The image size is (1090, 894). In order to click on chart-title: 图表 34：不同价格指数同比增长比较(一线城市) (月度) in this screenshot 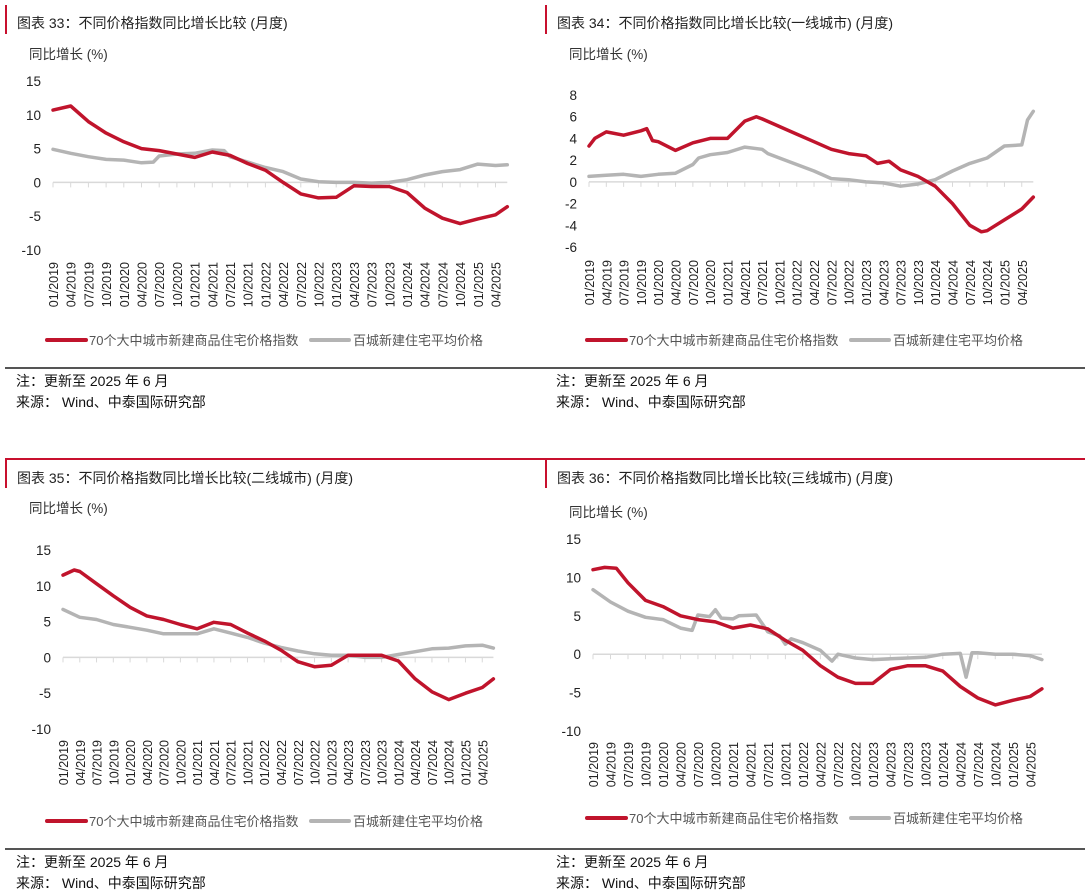, I will do `click(725, 23)`.